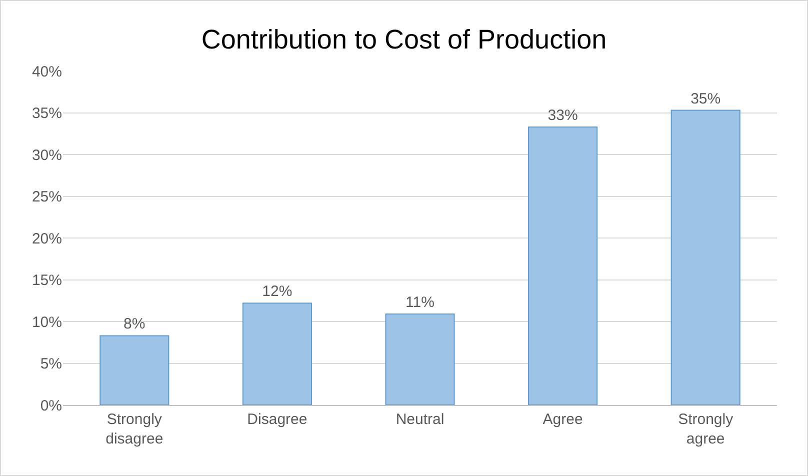  Describe the element at coordinates (562, 419) in the screenshot. I see `x-tick-label: Agree` at that location.